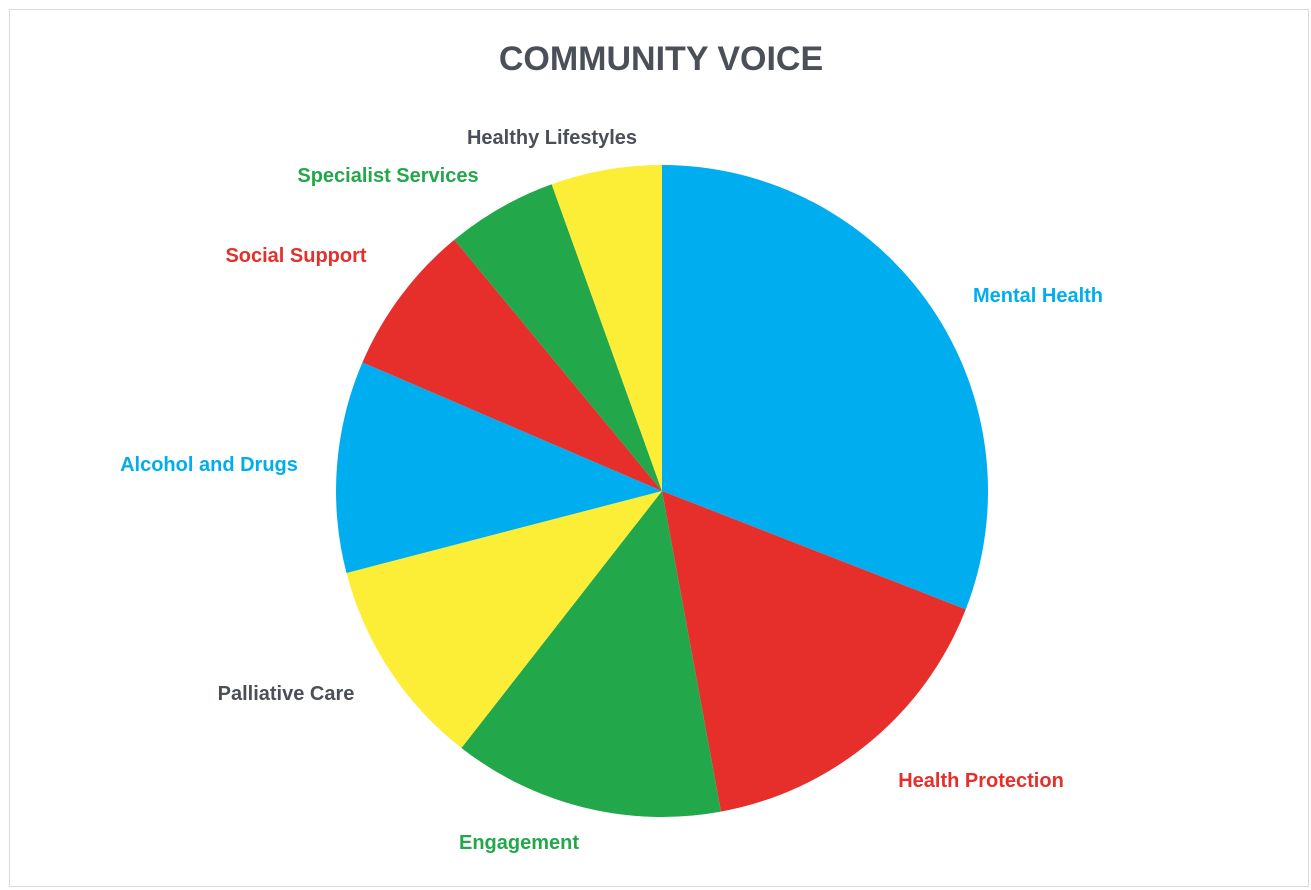 The width and height of the screenshot is (1311, 890). Describe the element at coordinates (661, 59) in the screenshot. I see `chart-title: COMMUNITY VOICE` at that location.